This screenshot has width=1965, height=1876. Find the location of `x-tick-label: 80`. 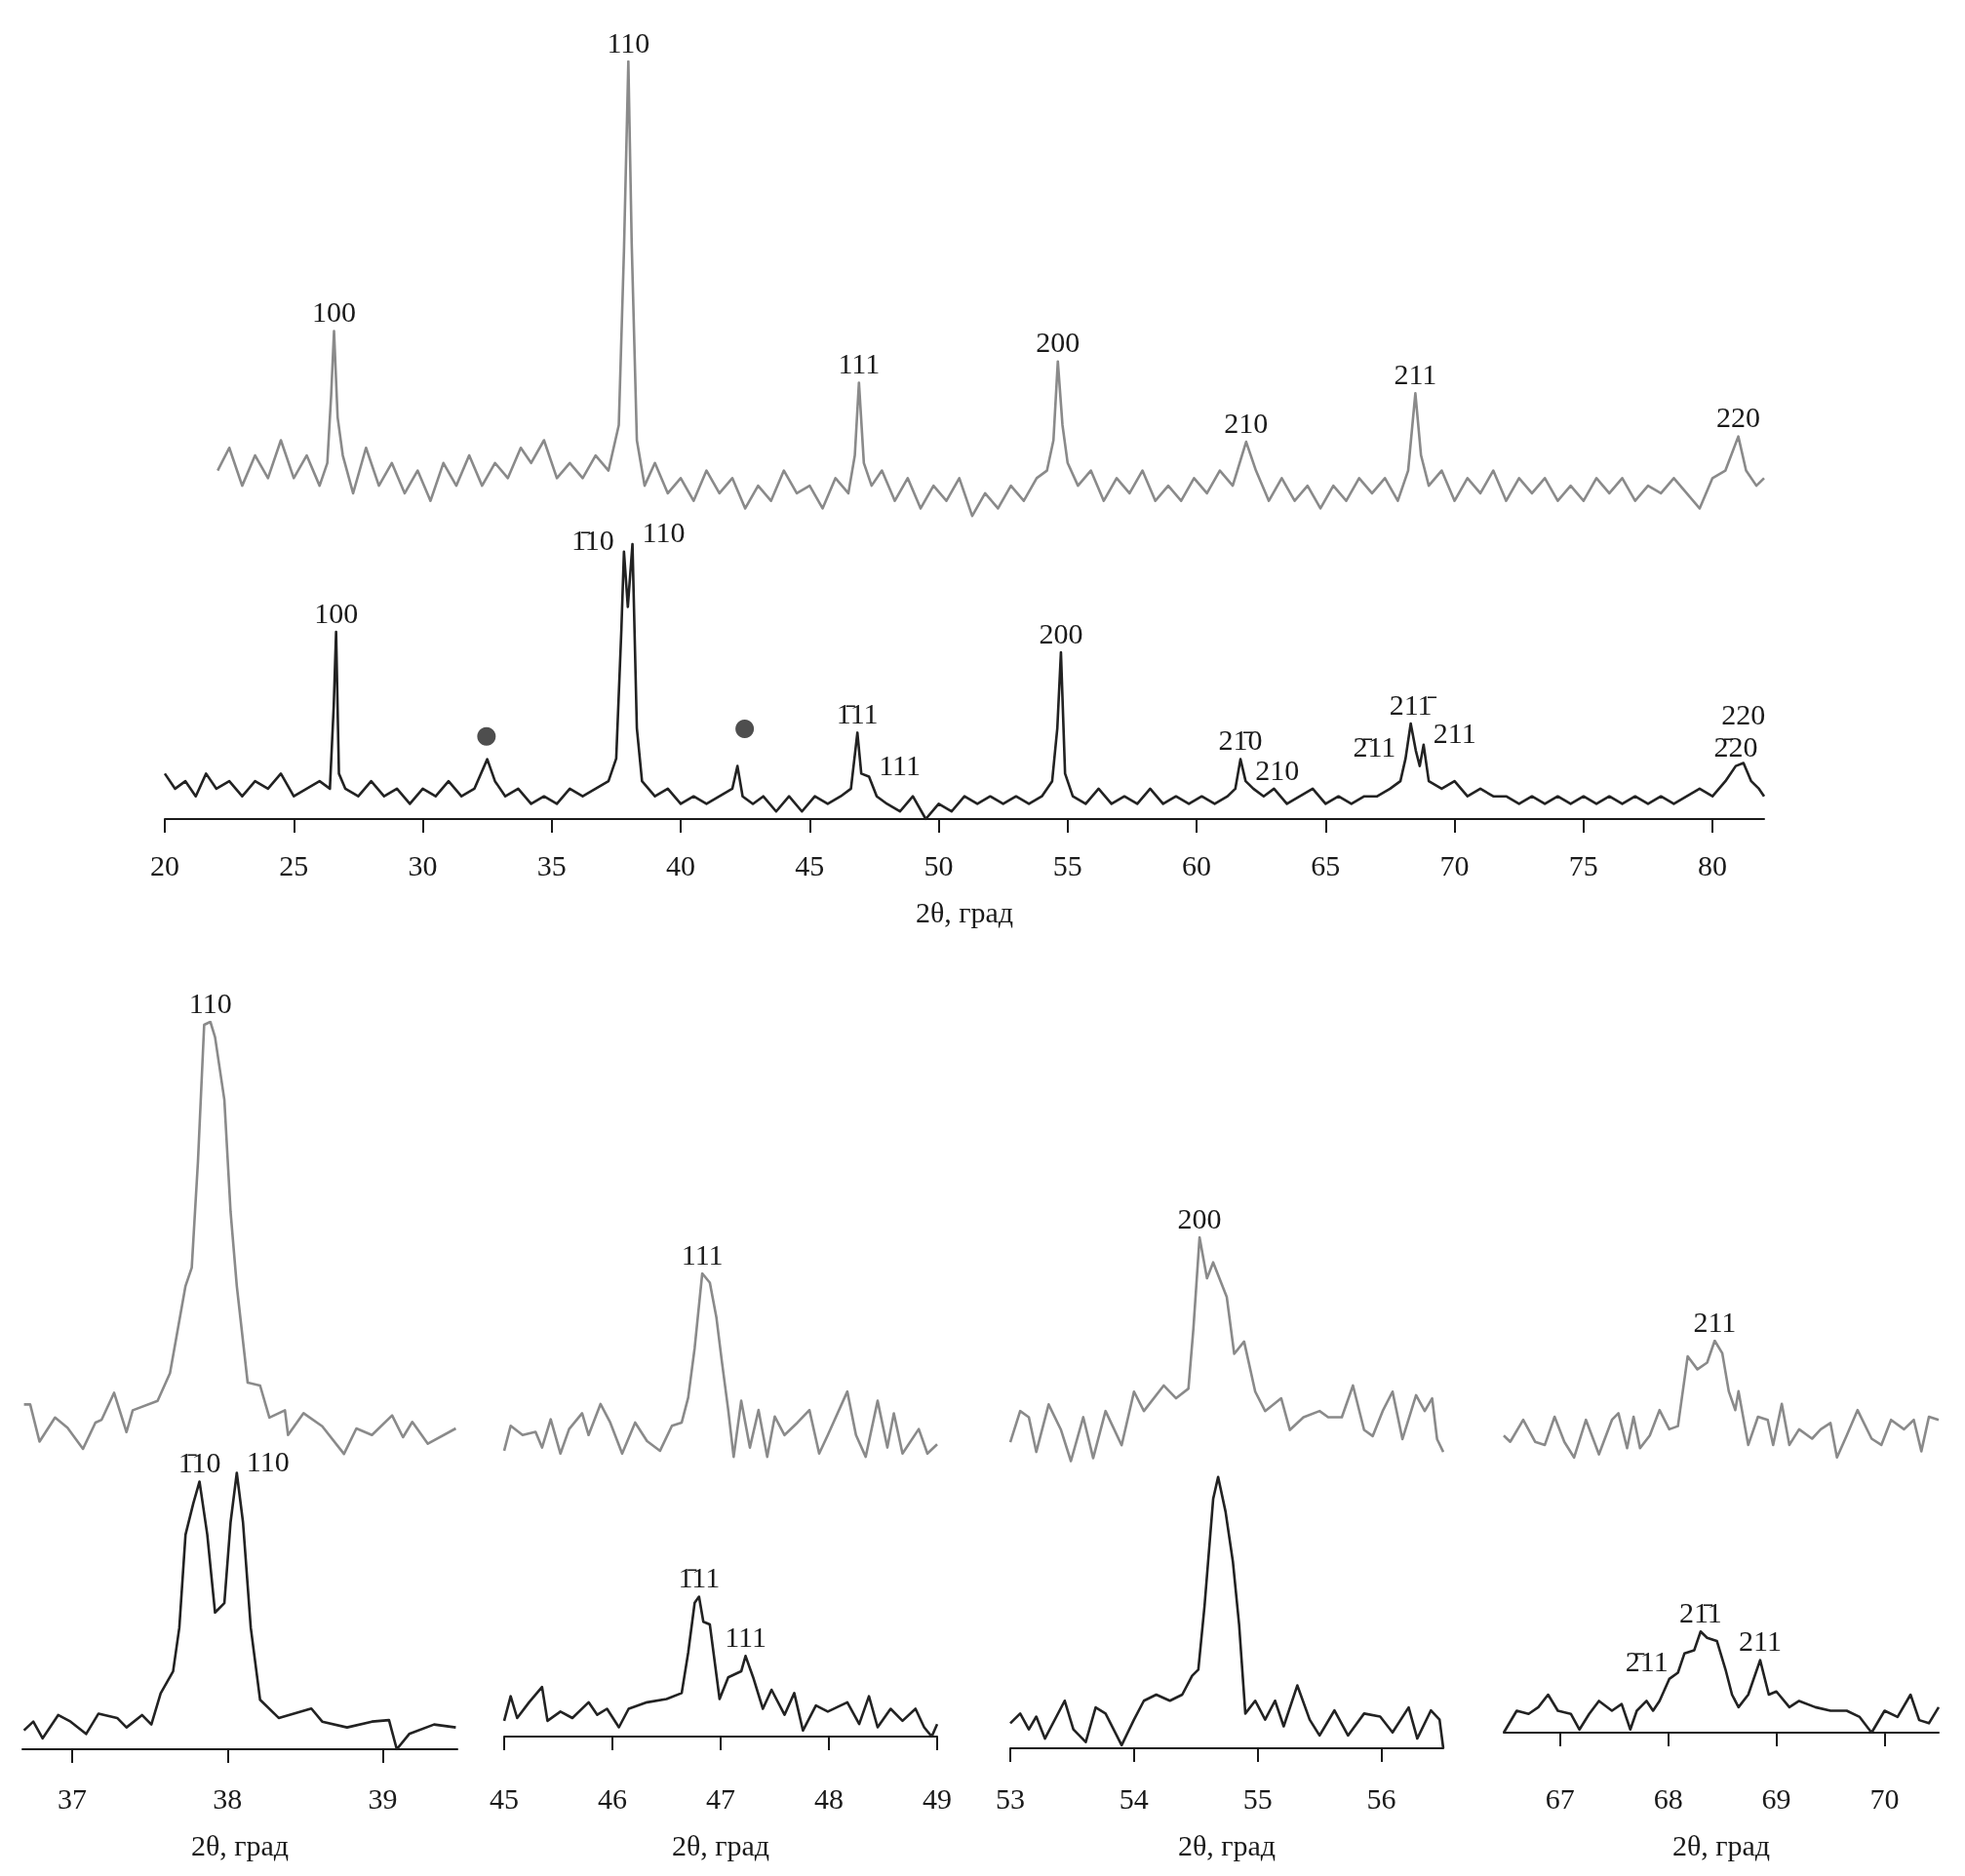

x-tick-label: 80 is located at coordinates (1713, 864).